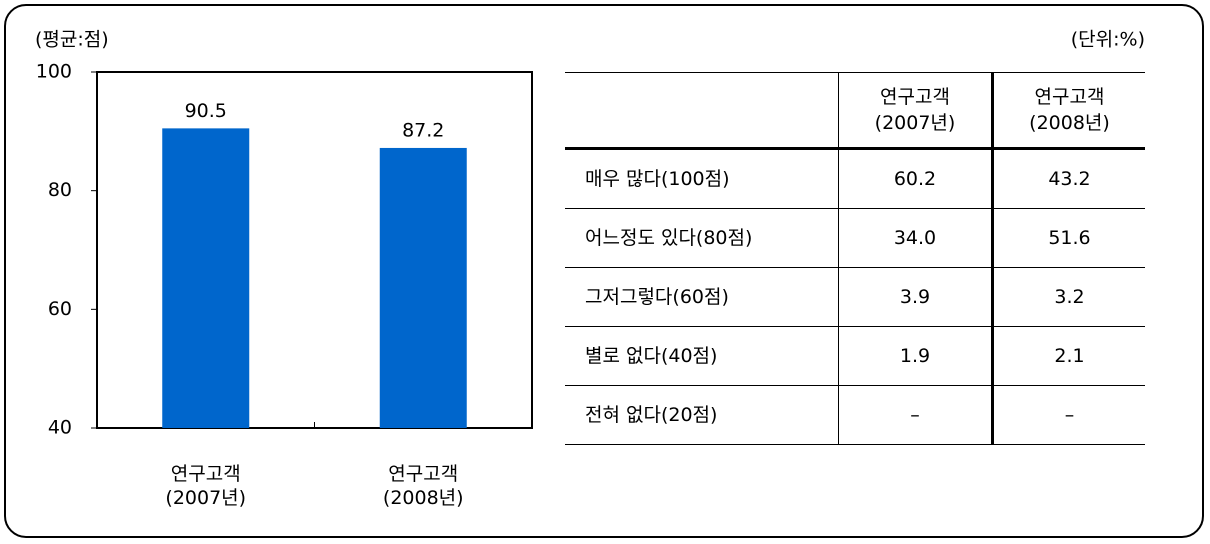  What do you see at coordinates (60, 309) in the screenshot?
I see `y-tick-label: 60` at bounding box center [60, 309].